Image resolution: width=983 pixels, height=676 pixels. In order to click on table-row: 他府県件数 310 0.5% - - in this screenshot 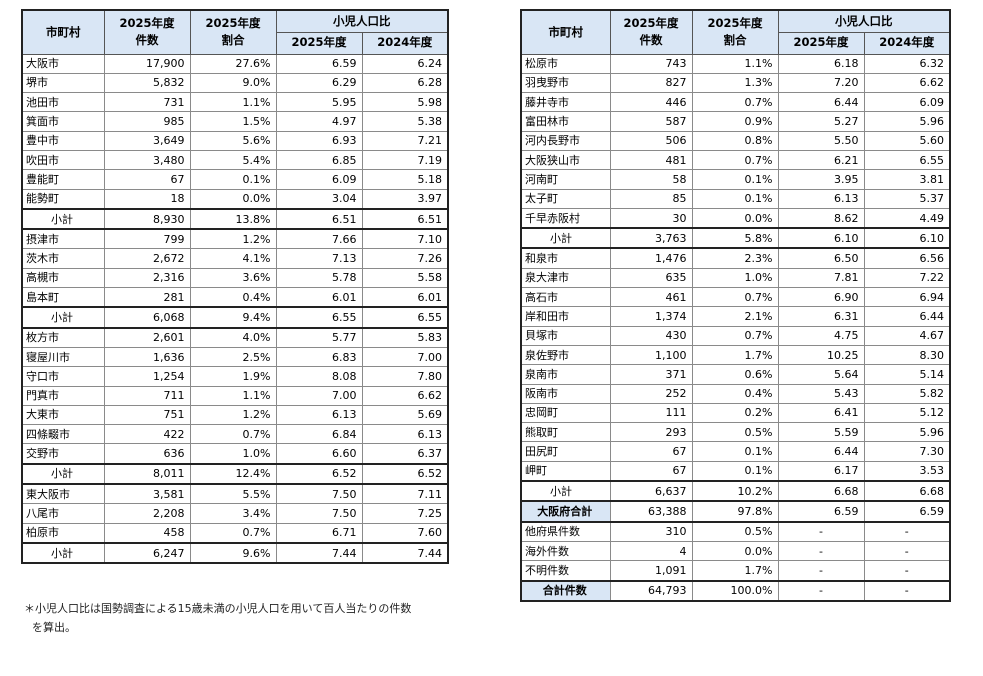, I will do `click(735, 531)`.